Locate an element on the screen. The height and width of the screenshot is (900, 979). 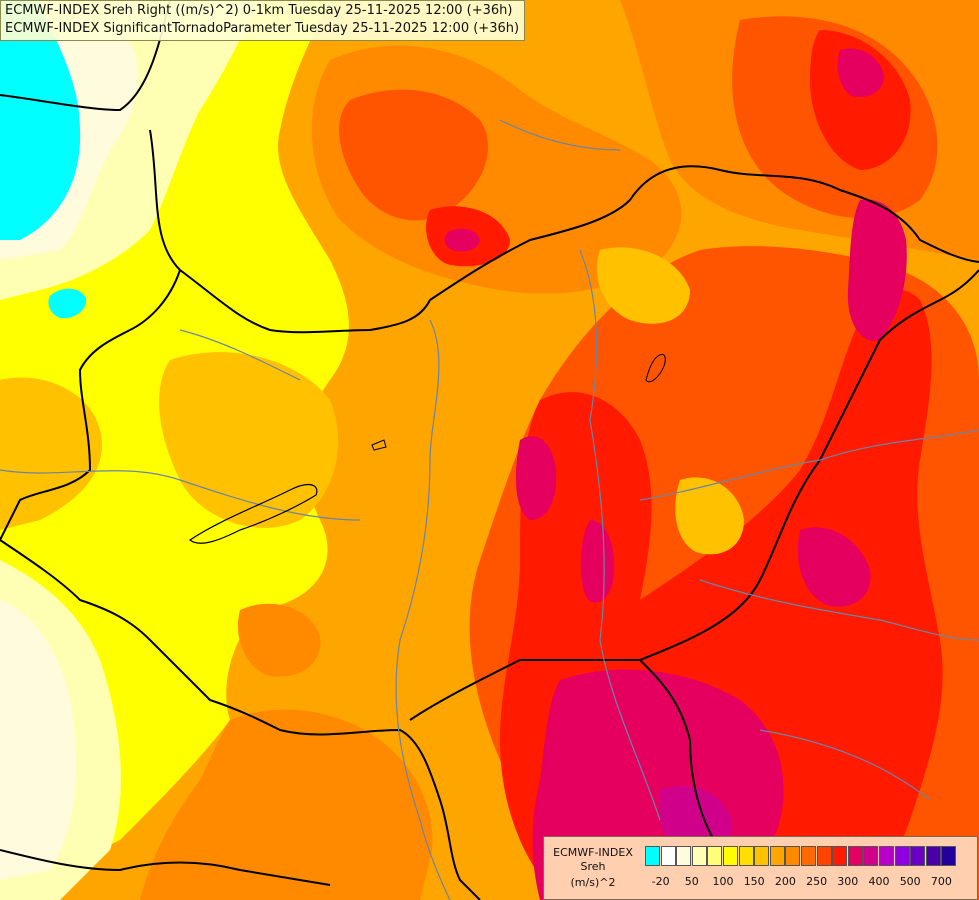
legend-source: ECMWF-INDEX is located at coordinates (593, 852).